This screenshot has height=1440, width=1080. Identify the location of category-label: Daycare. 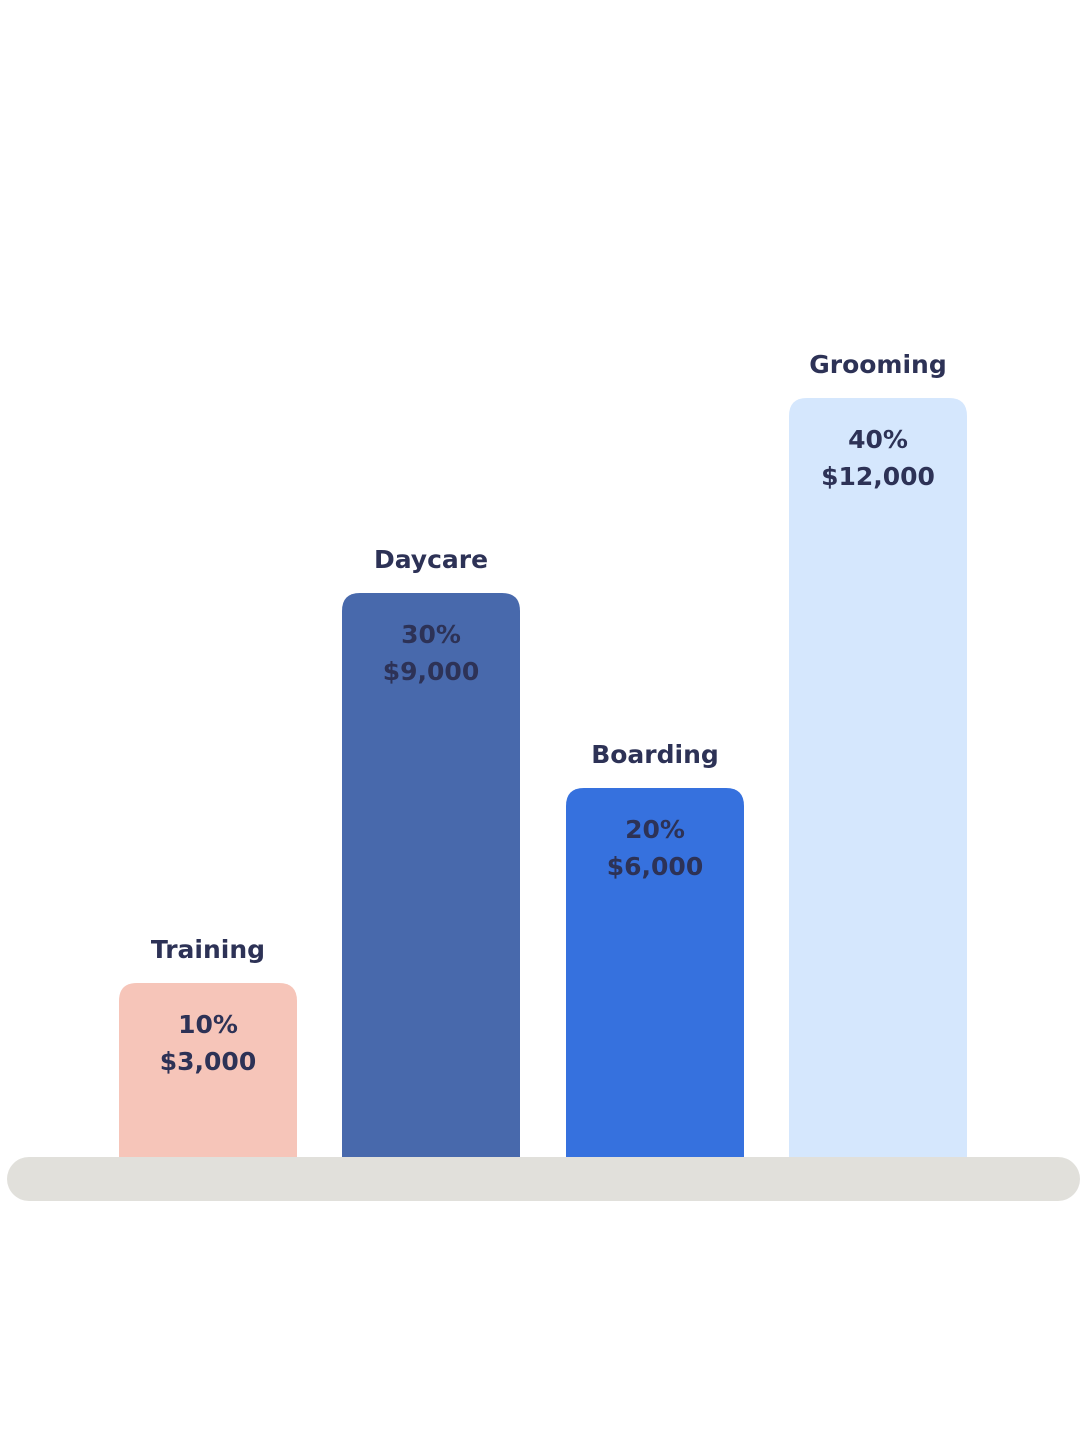
(431, 559).